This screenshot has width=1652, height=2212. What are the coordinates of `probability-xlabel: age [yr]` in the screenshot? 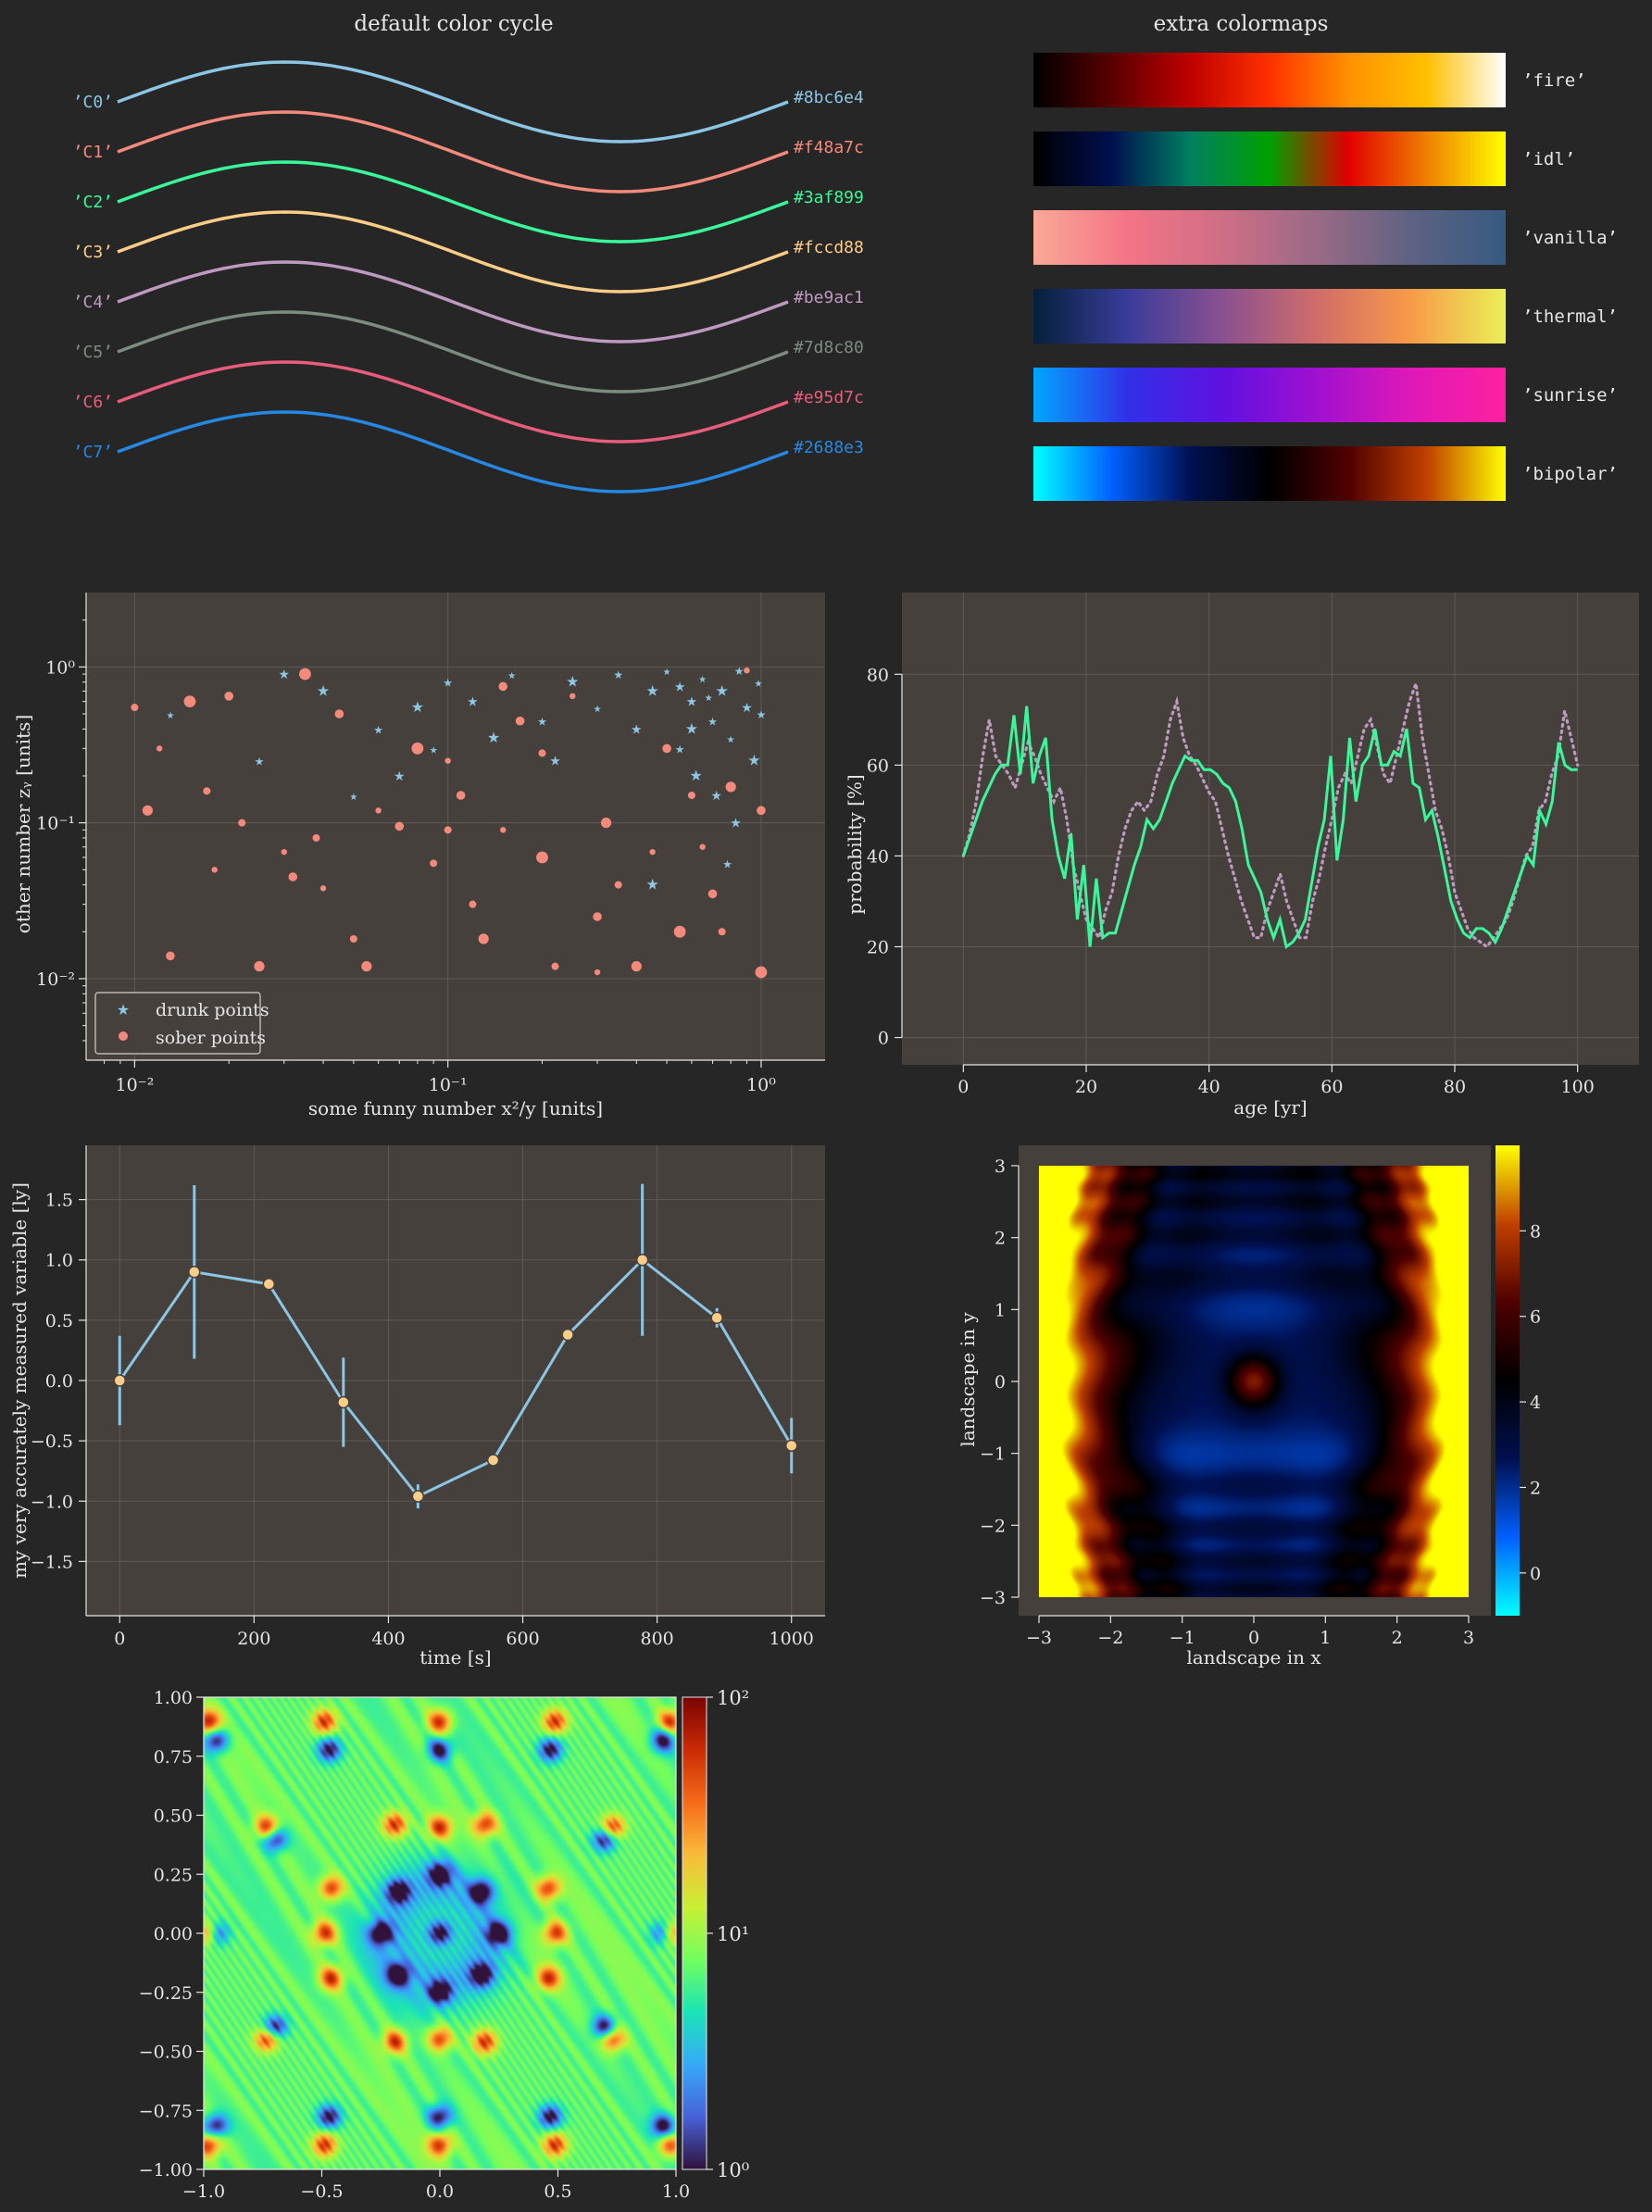 It's located at (1270, 1107).